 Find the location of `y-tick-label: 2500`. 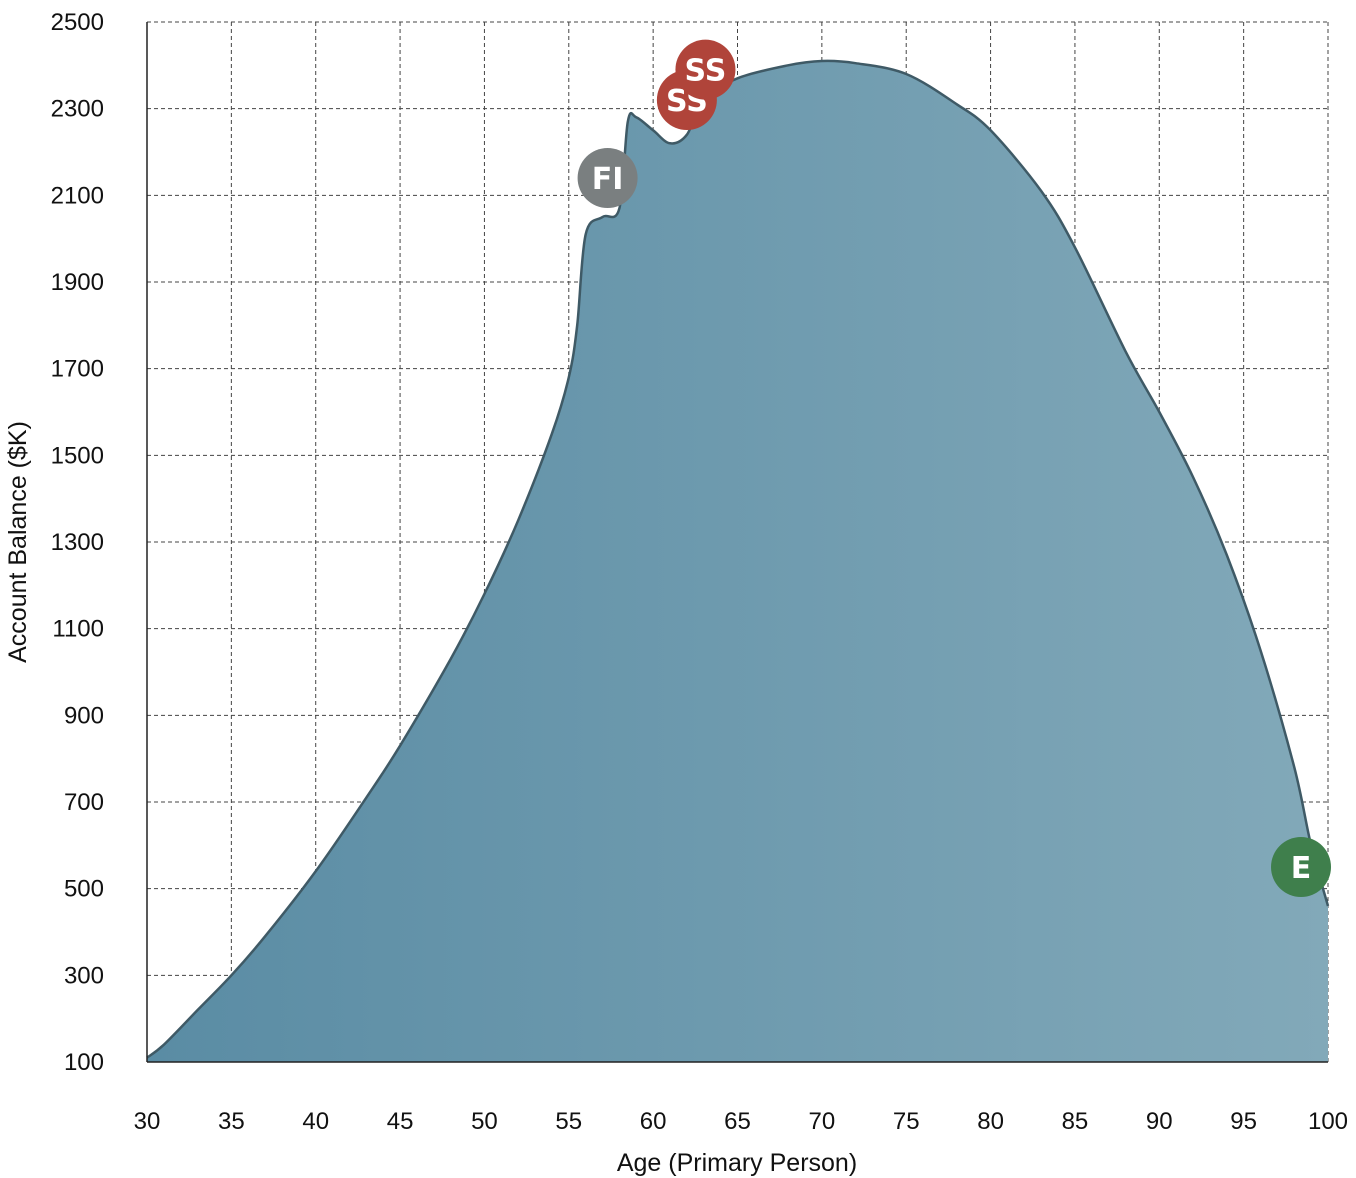

y-tick-label: 2500 is located at coordinates (77, 22).